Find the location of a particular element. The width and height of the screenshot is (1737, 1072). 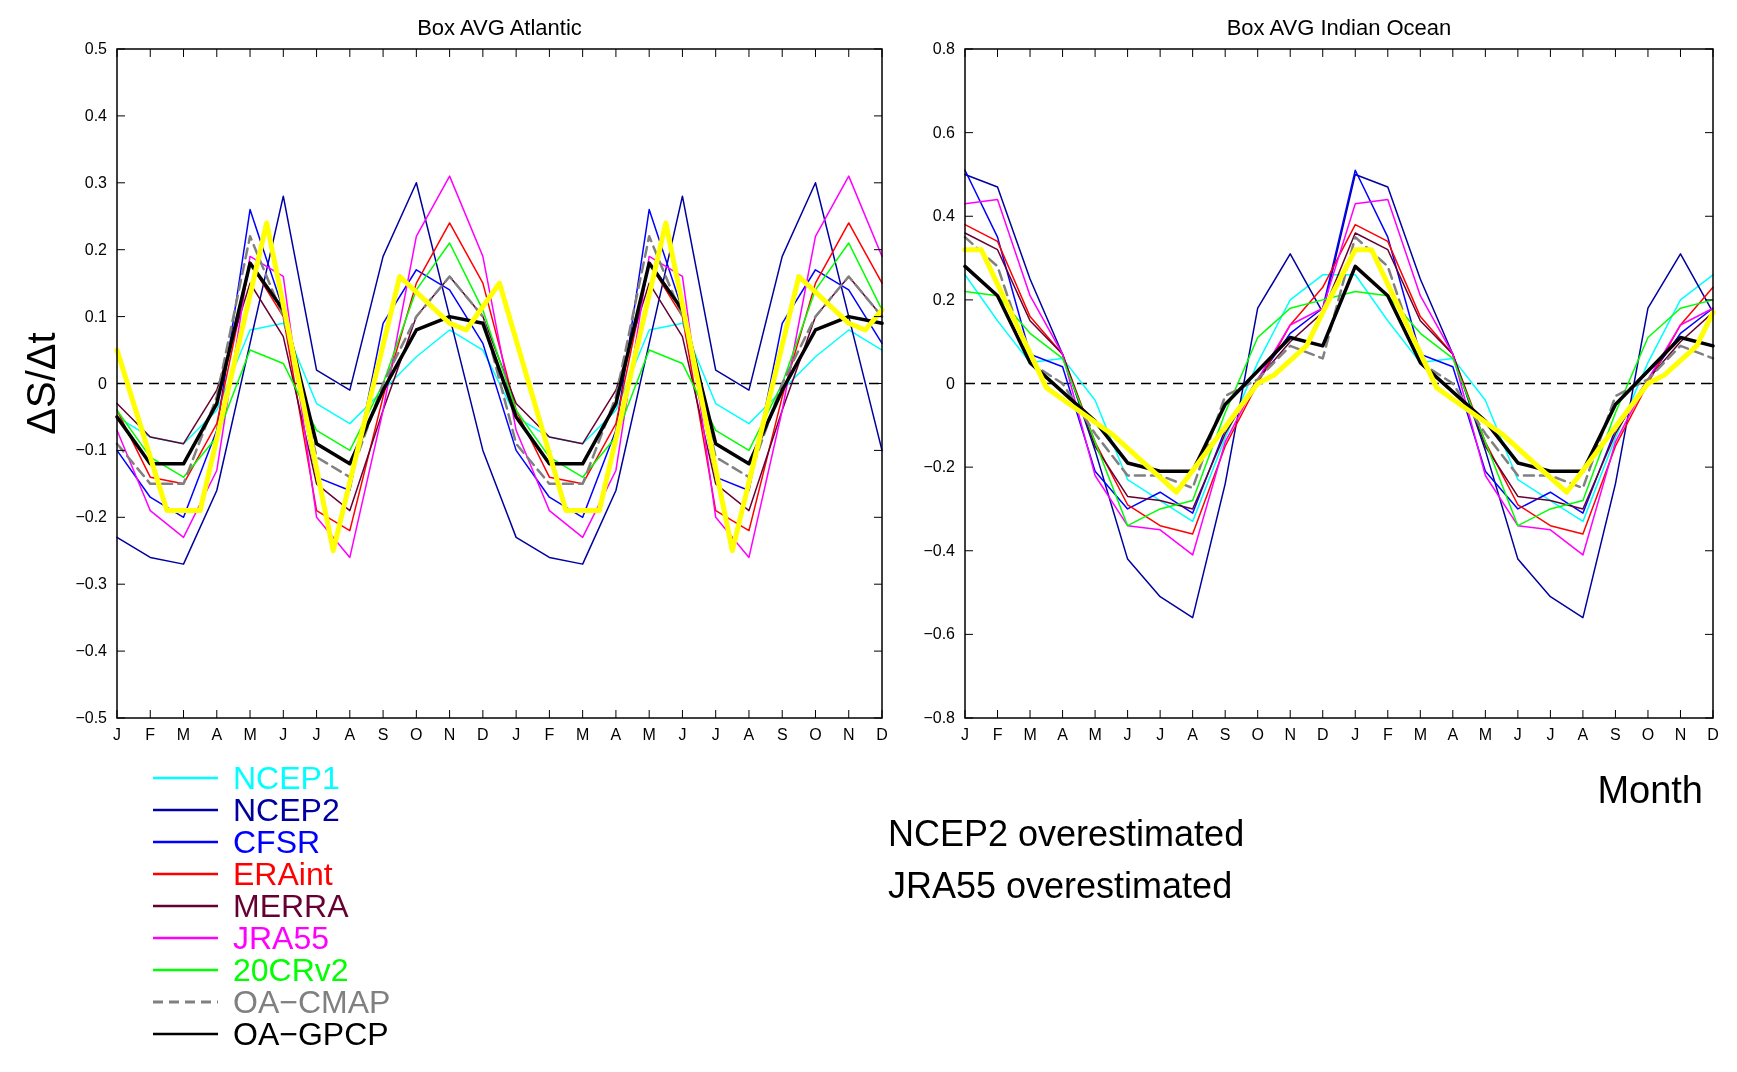

y-axis-title: ΔS/Δt is located at coordinates (41, 383).